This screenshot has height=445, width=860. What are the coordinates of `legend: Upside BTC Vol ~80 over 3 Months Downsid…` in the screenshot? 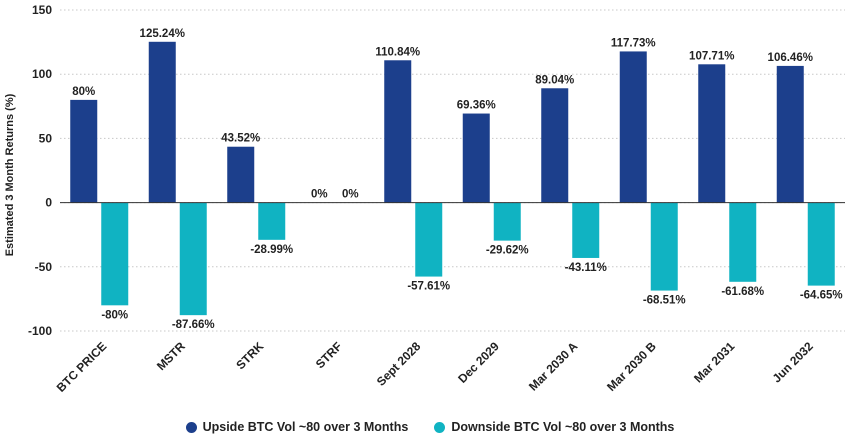 It's located at (430, 427).